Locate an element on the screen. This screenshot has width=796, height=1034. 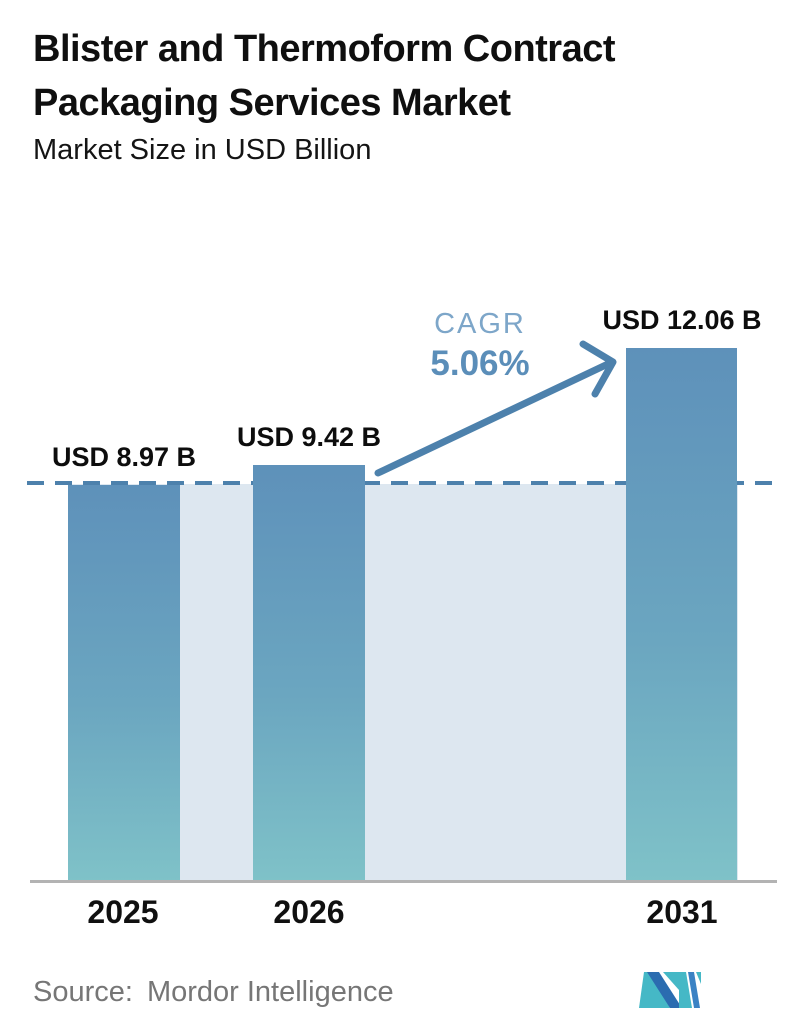
x-axis-line is located at coordinates (403, 881).